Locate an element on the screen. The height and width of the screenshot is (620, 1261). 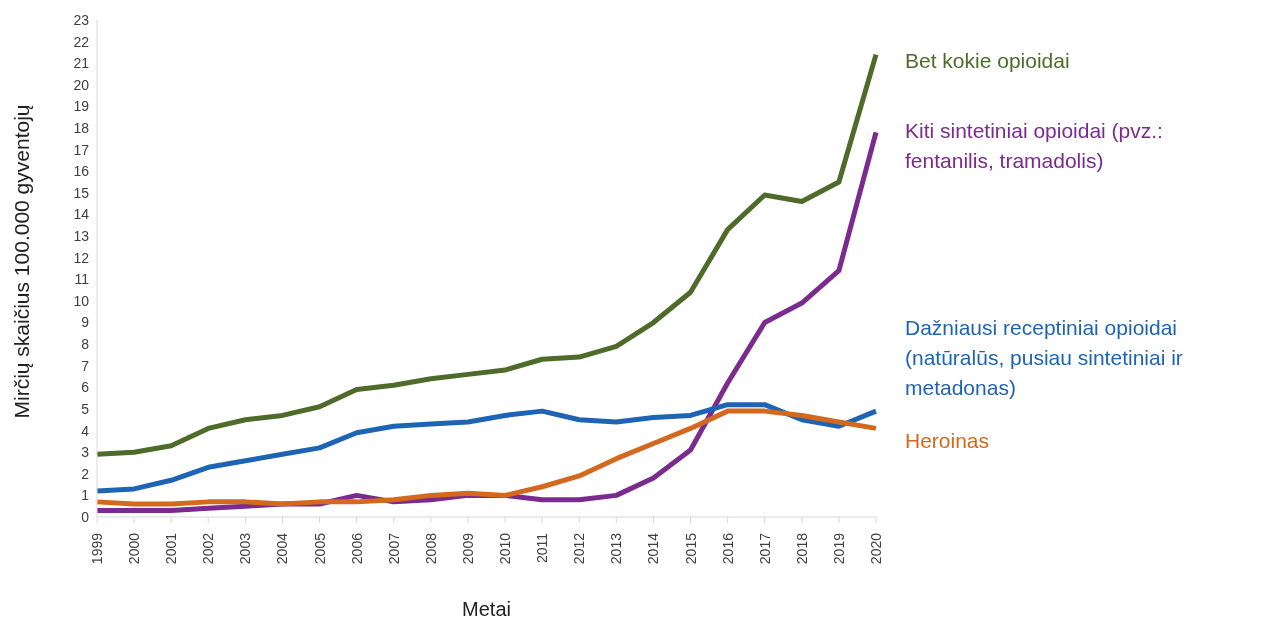
y-tick-label: 11 is located at coordinates (82, 279).